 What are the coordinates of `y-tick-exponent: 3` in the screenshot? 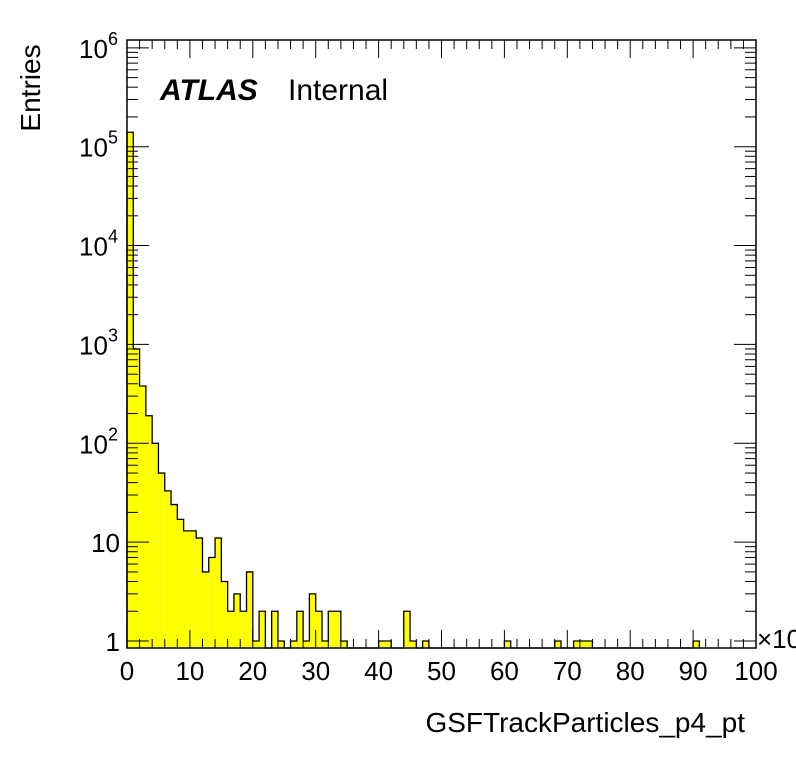 It's located at (113, 335).